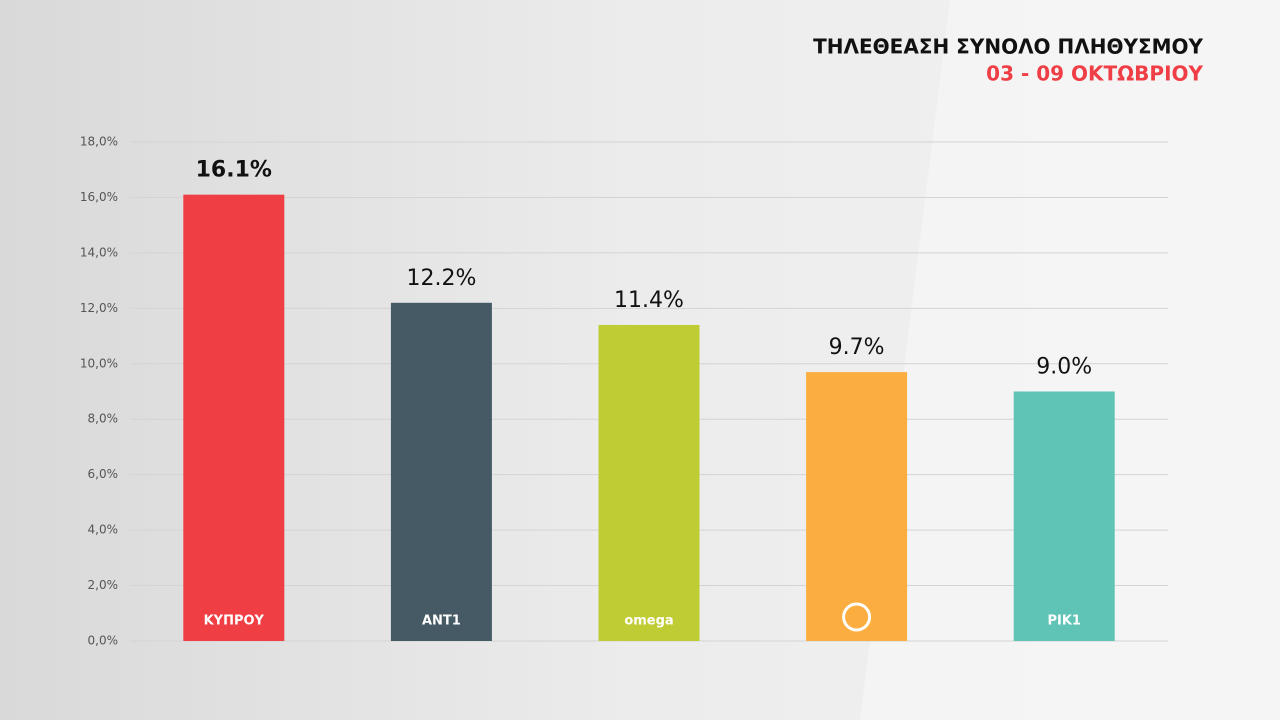 The height and width of the screenshot is (720, 1280). Describe the element at coordinates (857, 617) in the screenshot. I see `category-logo` at that location.